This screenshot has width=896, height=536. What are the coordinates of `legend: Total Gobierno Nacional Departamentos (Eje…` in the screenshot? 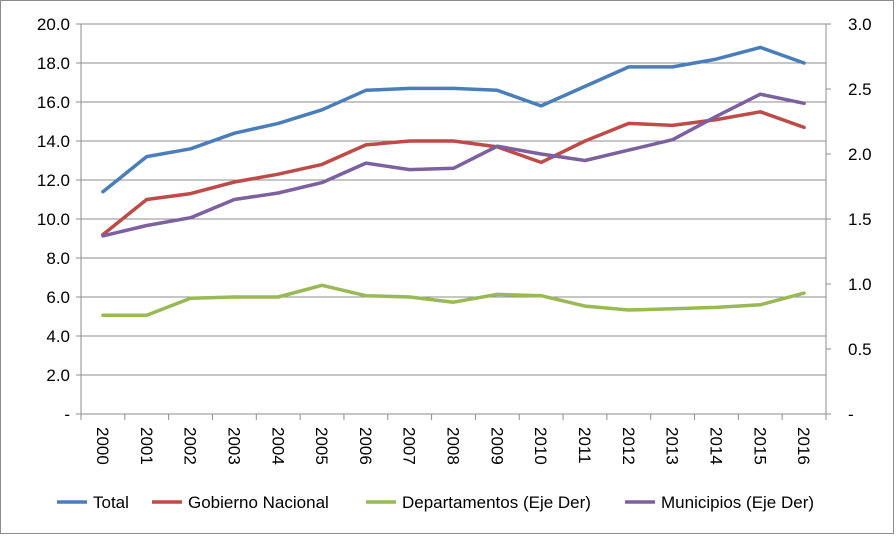 It's located at (435, 502).